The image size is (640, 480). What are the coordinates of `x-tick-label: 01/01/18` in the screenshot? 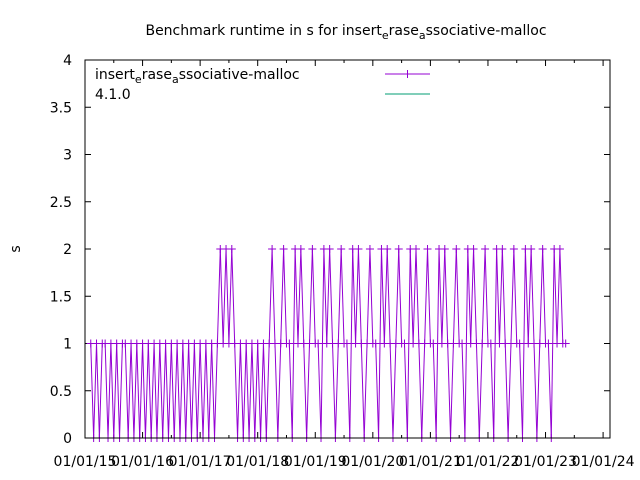 It's located at (257, 462).